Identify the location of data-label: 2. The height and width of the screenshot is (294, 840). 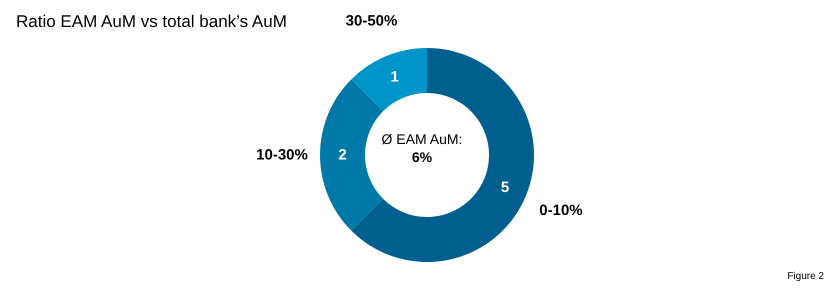
(342, 155).